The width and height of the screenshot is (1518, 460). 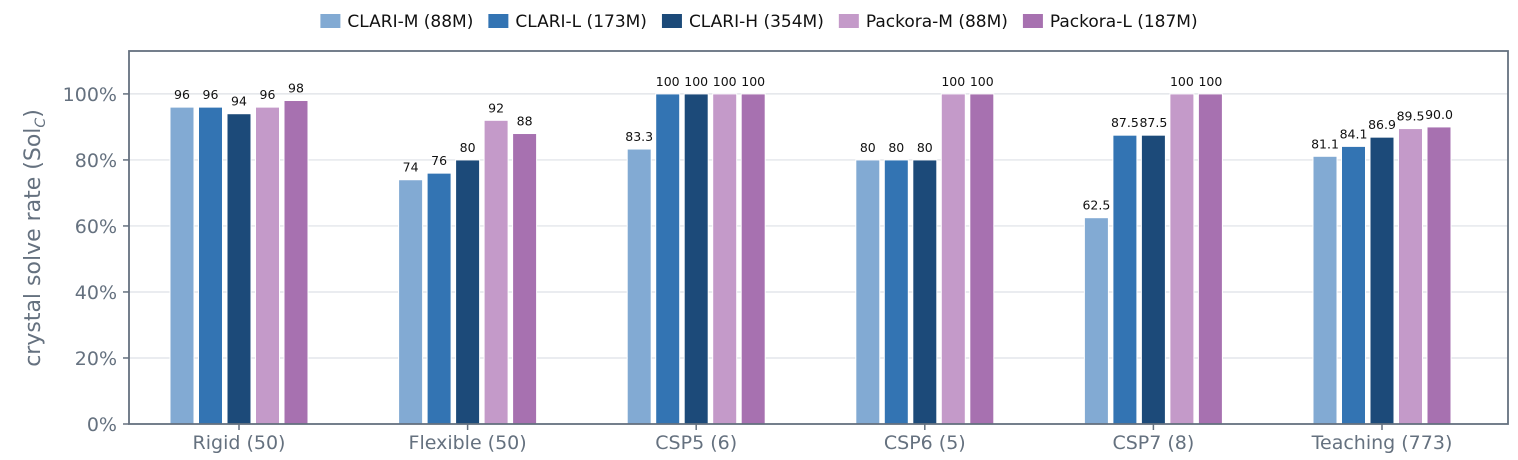 I want to click on bar-value-label: 89.5, so click(x=1411, y=116).